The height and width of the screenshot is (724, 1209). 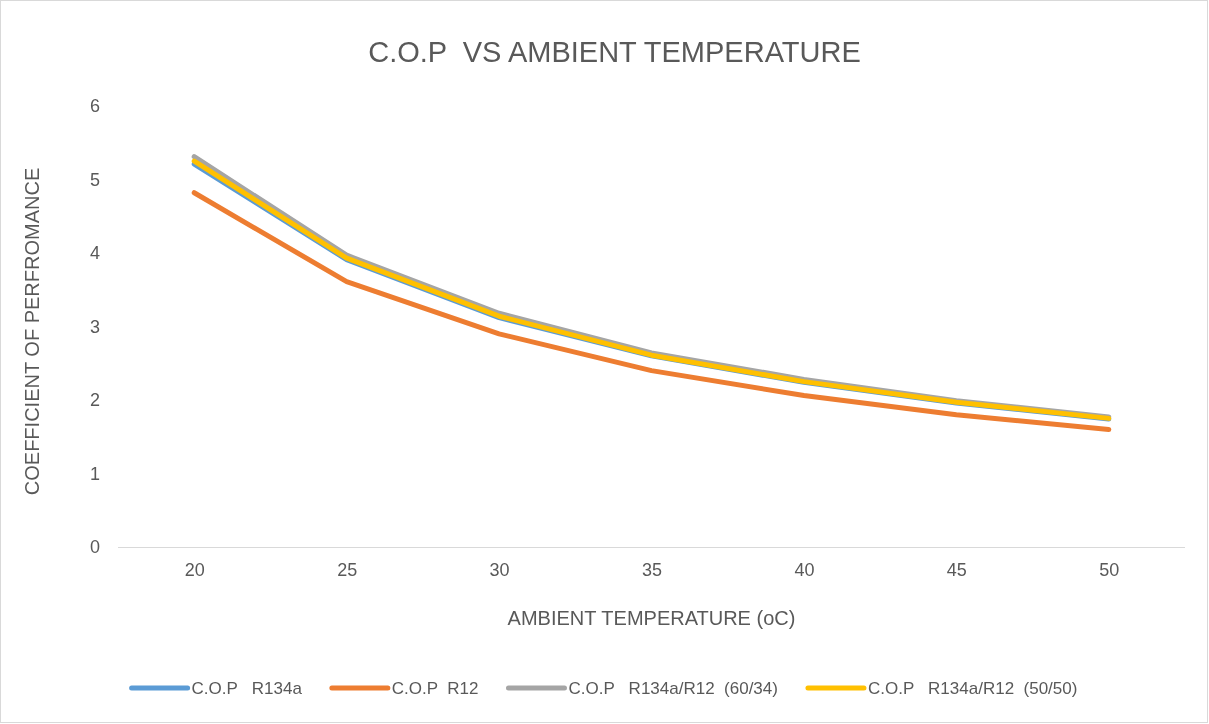 I want to click on x-tick-label: 20, so click(x=194, y=569).